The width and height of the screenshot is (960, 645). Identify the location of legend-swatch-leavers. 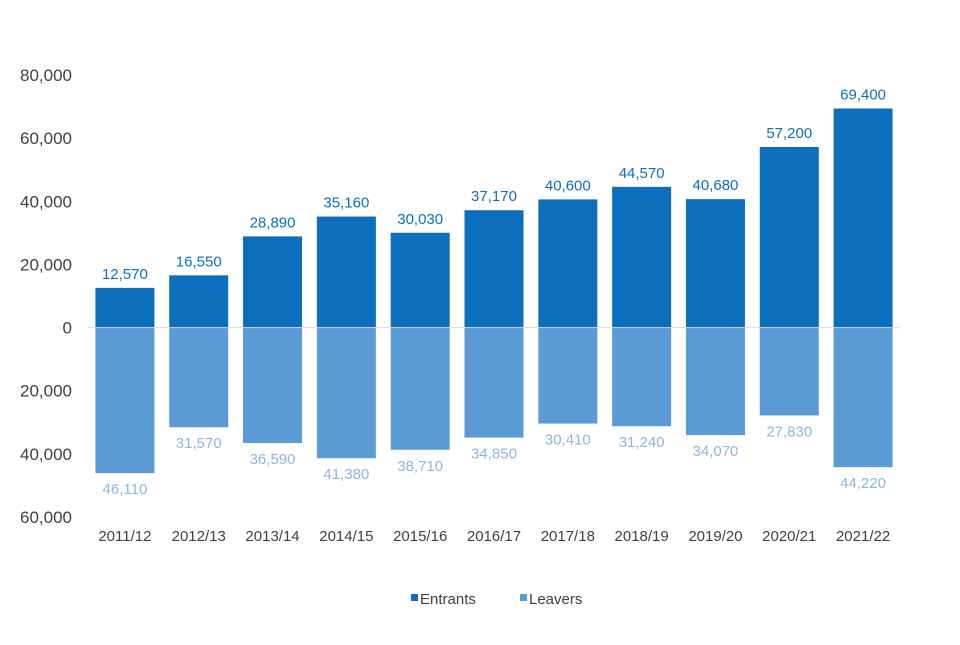
(523, 597).